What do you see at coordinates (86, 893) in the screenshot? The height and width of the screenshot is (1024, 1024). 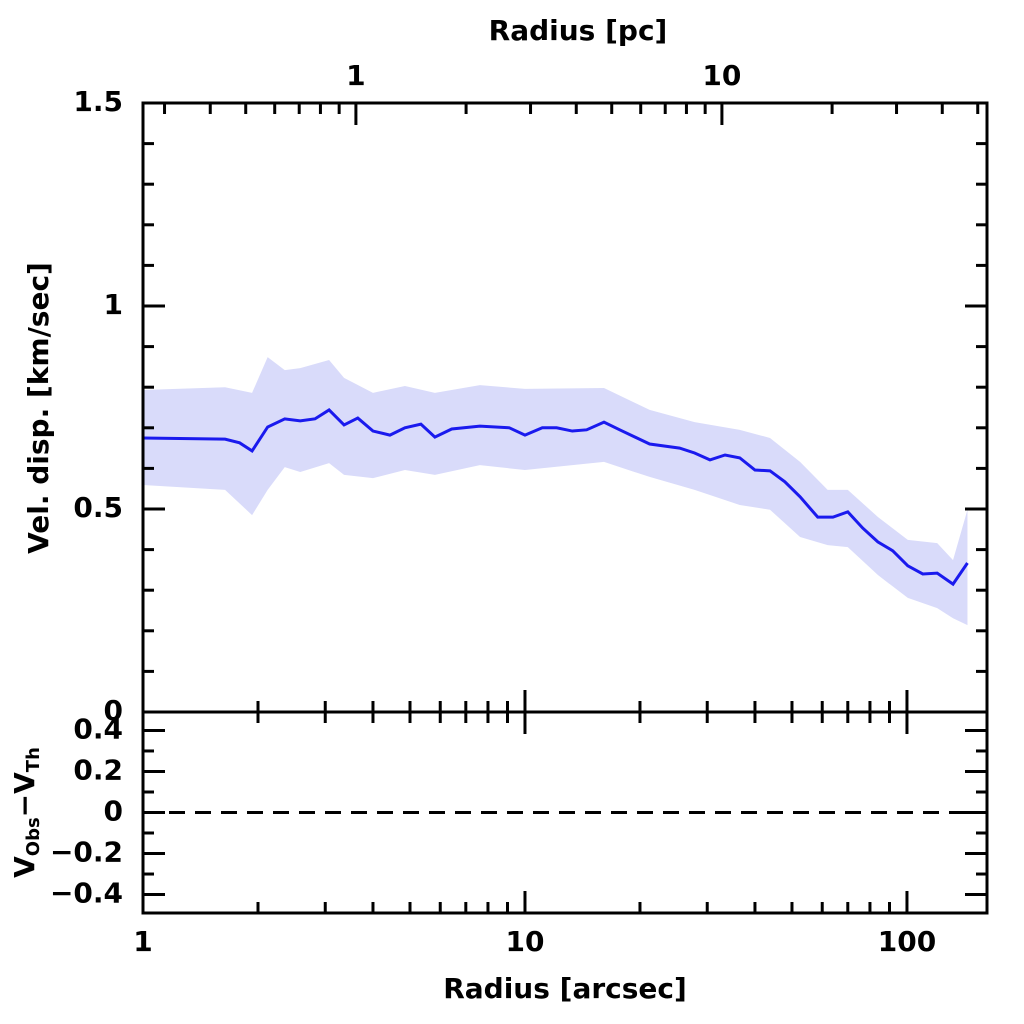 I see `y-tick-label: −0.4` at bounding box center [86, 893].